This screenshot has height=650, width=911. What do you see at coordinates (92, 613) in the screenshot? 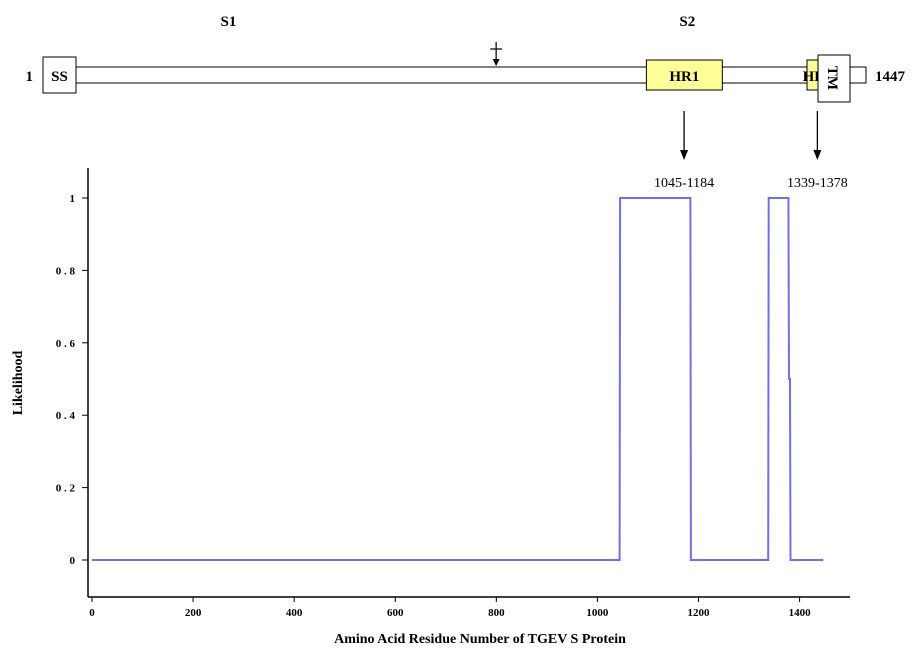
I see `x-tick-label-0: 0` at bounding box center [92, 613].